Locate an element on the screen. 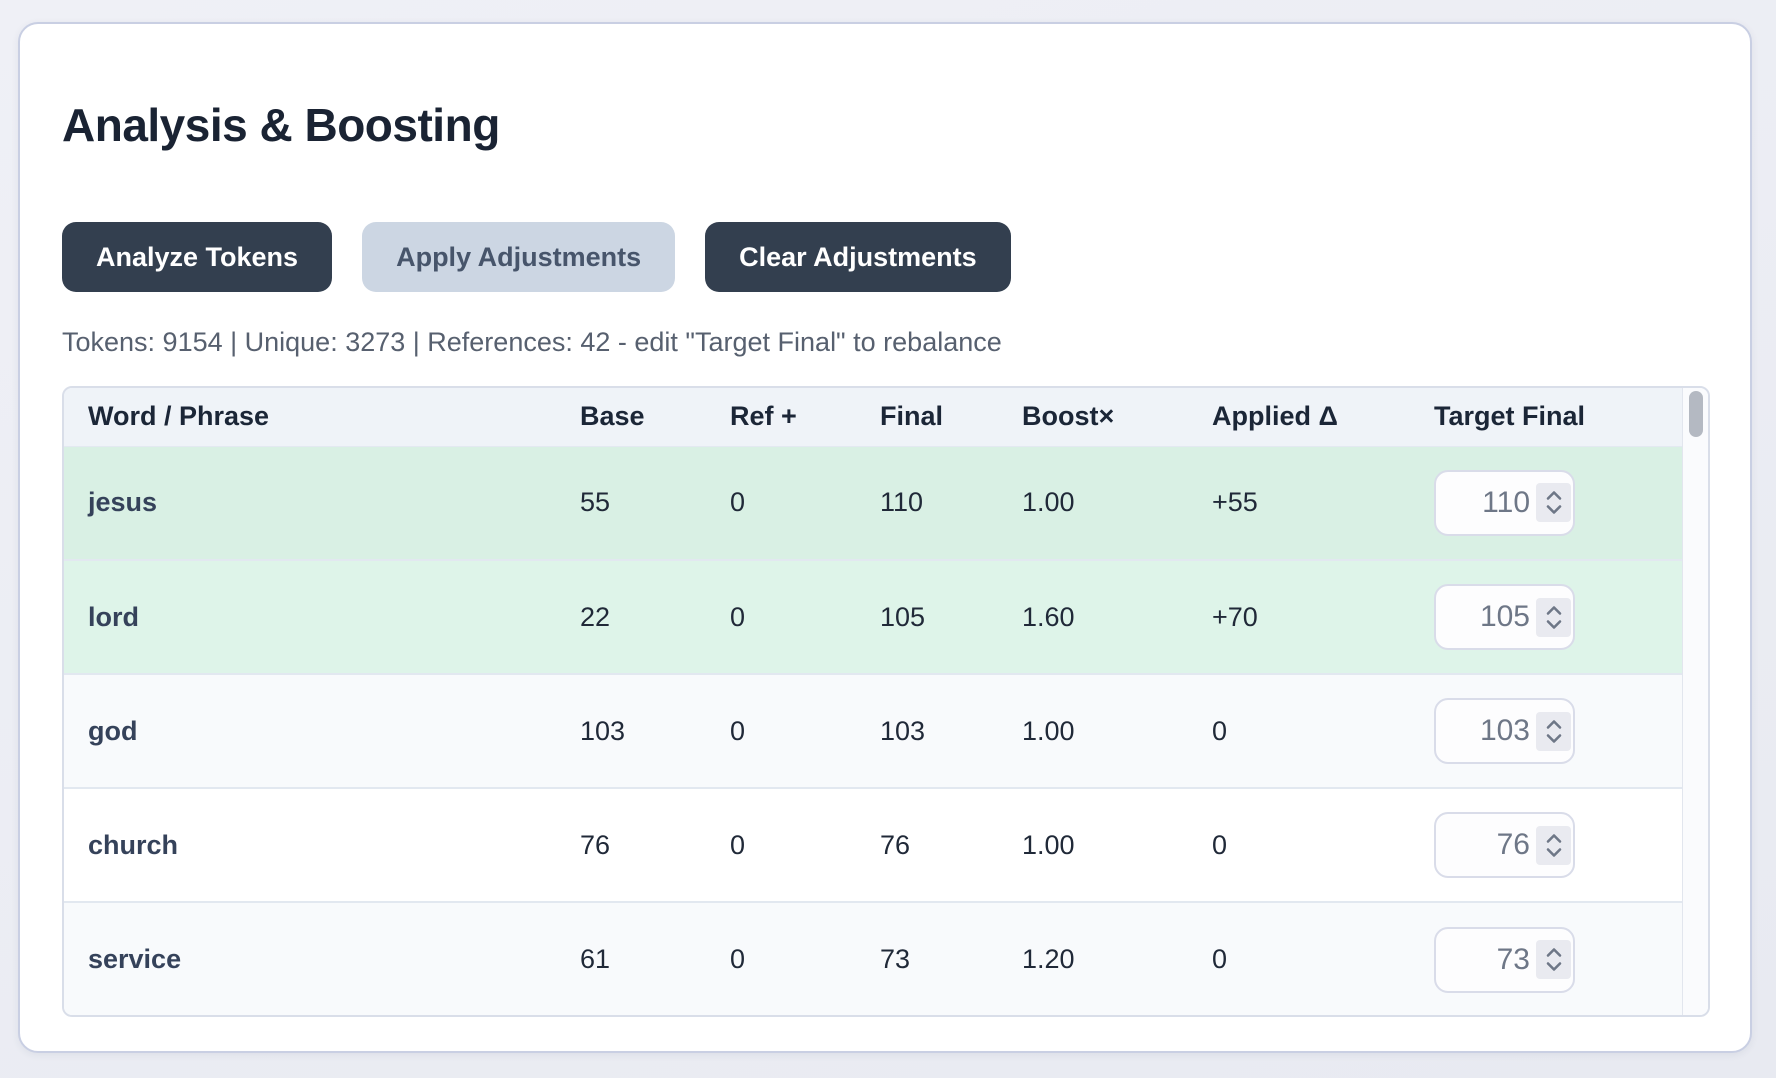 The image size is (1776, 1078). final-cell: 76 is located at coordinates (927, 844).